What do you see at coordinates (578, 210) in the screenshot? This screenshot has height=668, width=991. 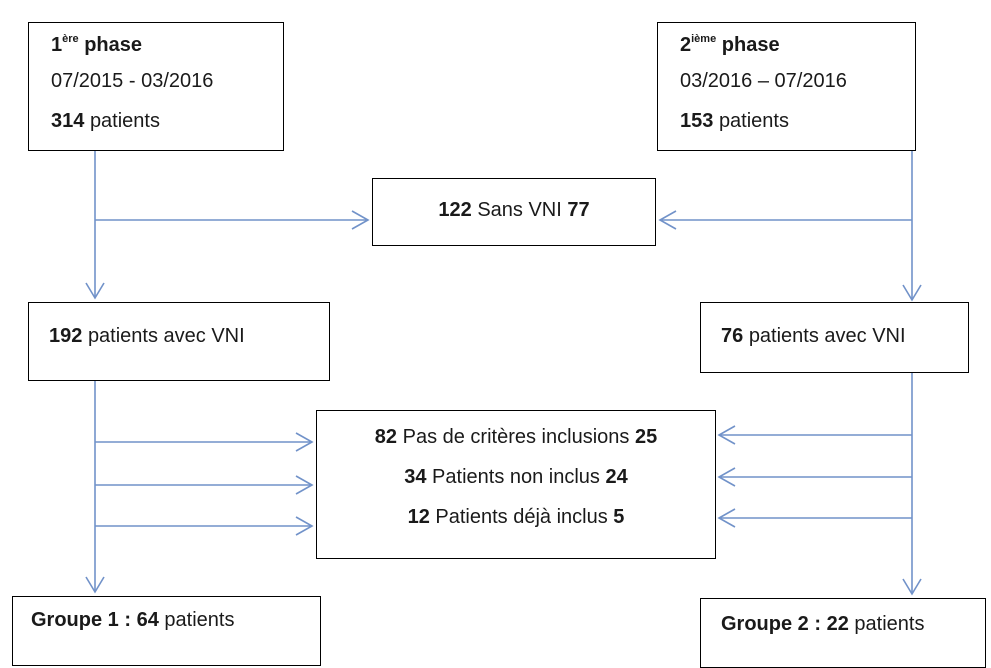 I see `count-2: 77` at bounding box center [578, 210].